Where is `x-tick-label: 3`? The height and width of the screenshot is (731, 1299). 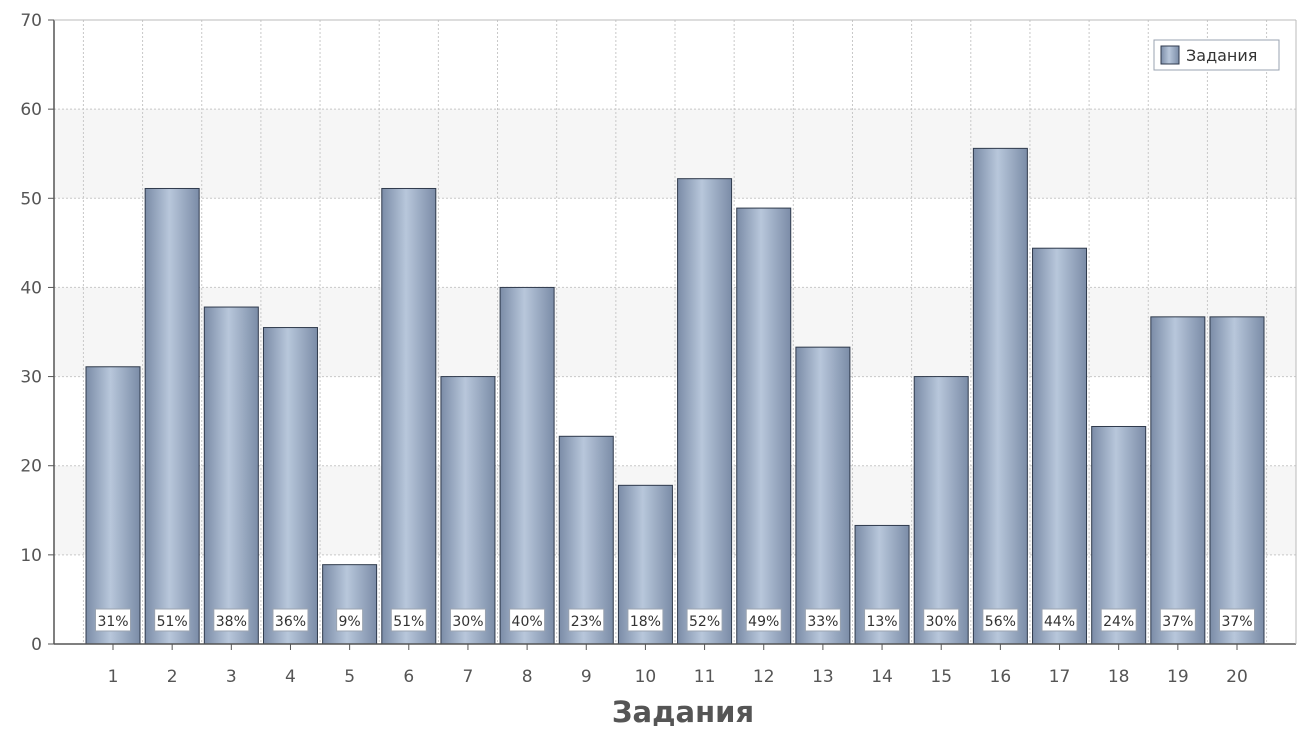 x-tick-label: 3 is located at coordinates (231, 677).